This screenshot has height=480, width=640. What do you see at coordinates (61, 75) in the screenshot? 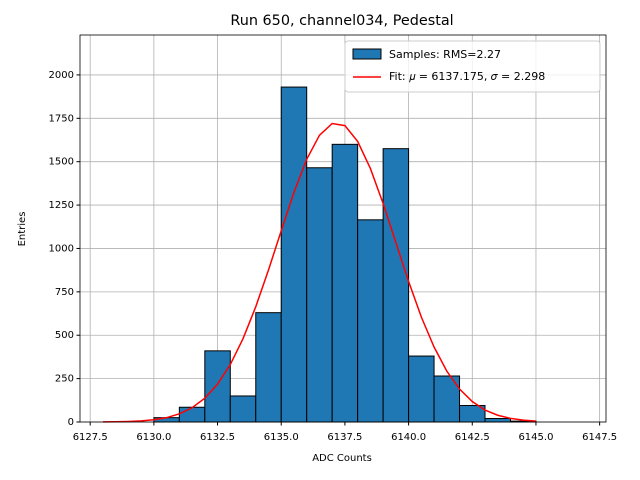
I see `y-tick-label: 2000` at bounding box center [61, 75].